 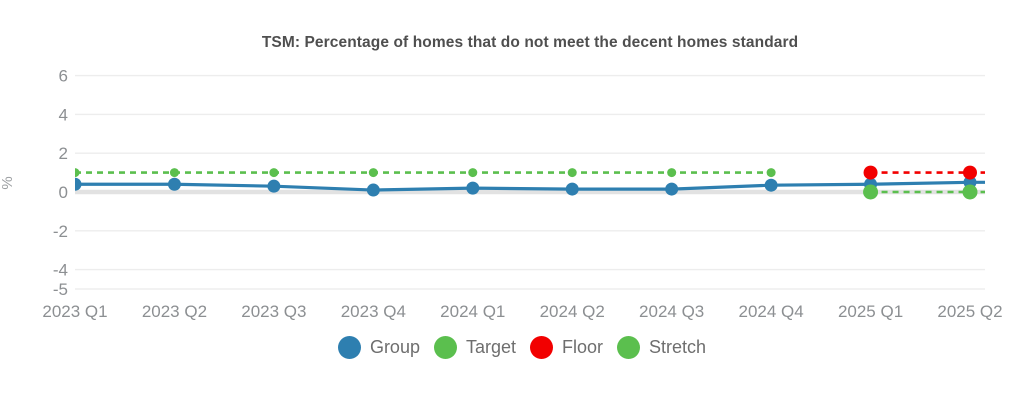 What do you see at coordinates (63, 153) in the screenshot?
I see `y-tick-label: 2` at bounding box center [63, 153].